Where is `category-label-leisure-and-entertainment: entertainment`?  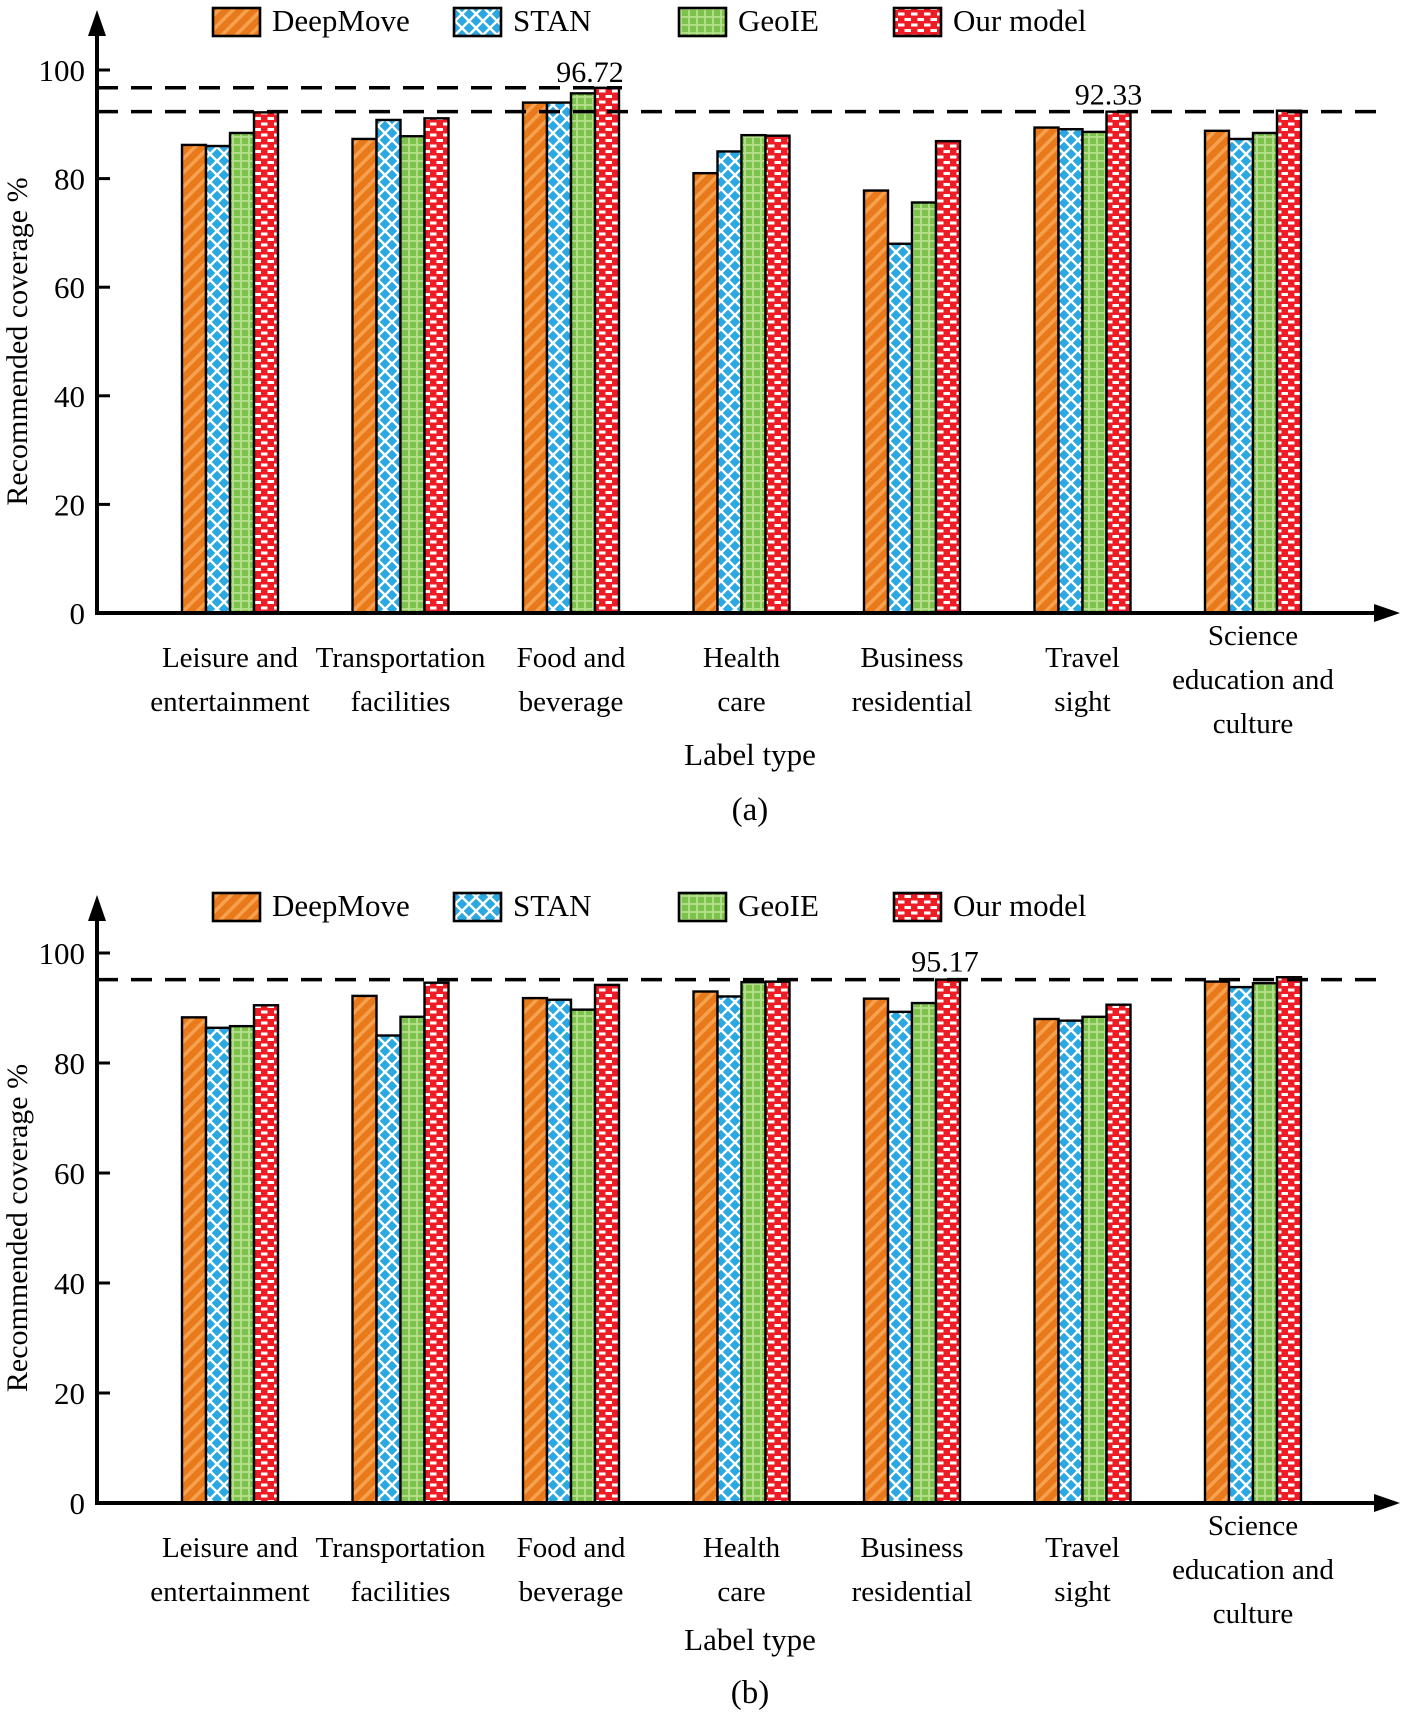 category-label-leisure-and-entertainment: entertainment is located at coordinates (229, 1592).